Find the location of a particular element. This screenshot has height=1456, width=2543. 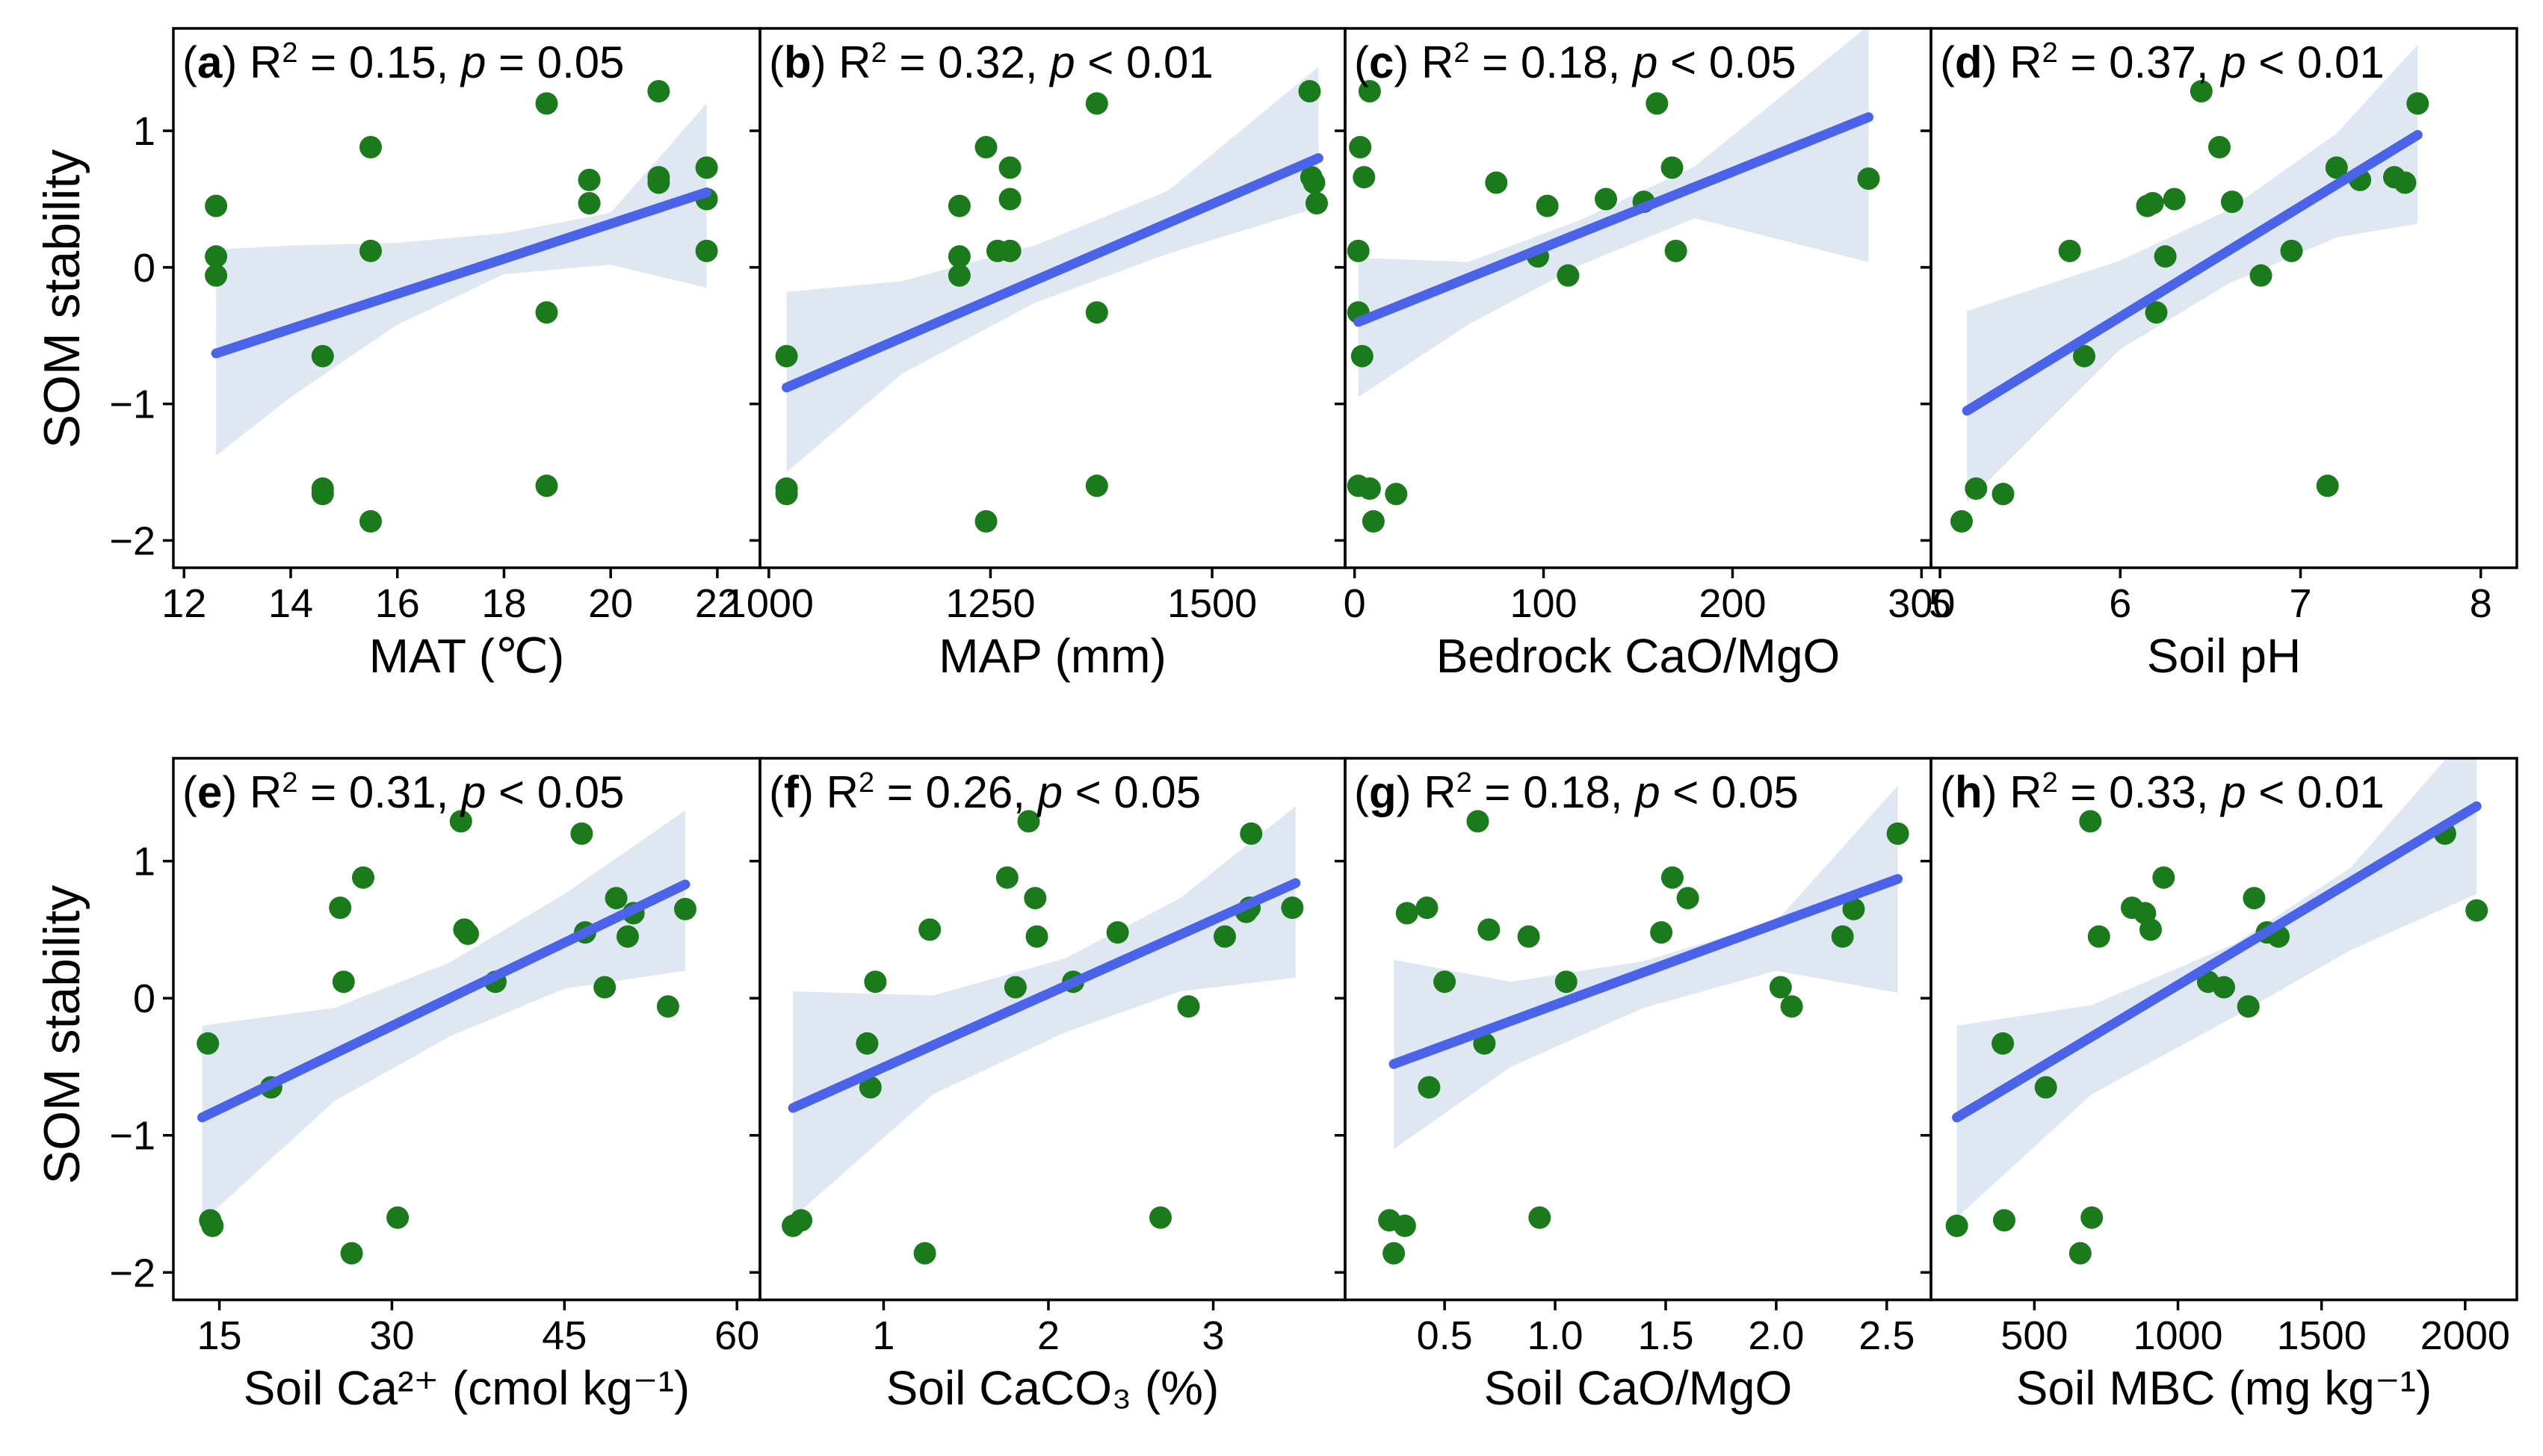

panel-annotation: (b) R2 = 0.32, p < 0.01 is located at coordinates (991, 62).